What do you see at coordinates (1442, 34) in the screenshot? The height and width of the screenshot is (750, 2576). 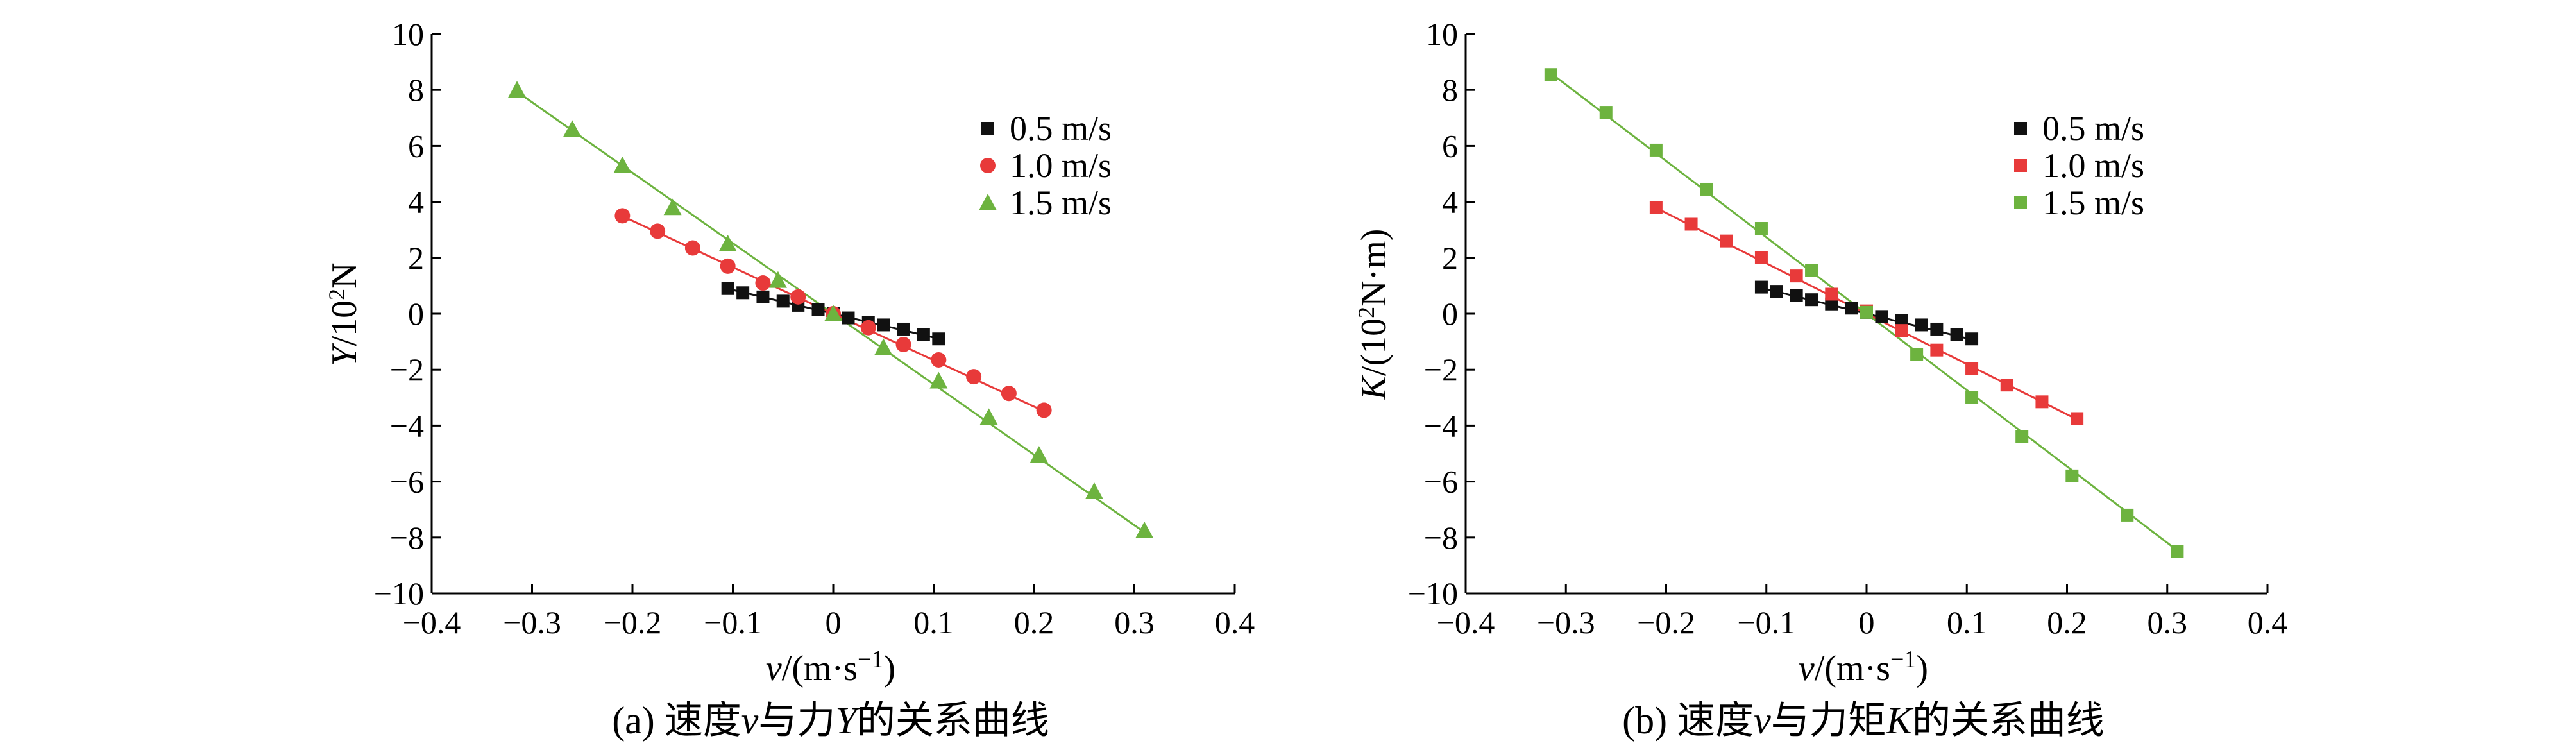 I see `chart-b-y-tick-label: 10` at bounding box center [1442, 34].